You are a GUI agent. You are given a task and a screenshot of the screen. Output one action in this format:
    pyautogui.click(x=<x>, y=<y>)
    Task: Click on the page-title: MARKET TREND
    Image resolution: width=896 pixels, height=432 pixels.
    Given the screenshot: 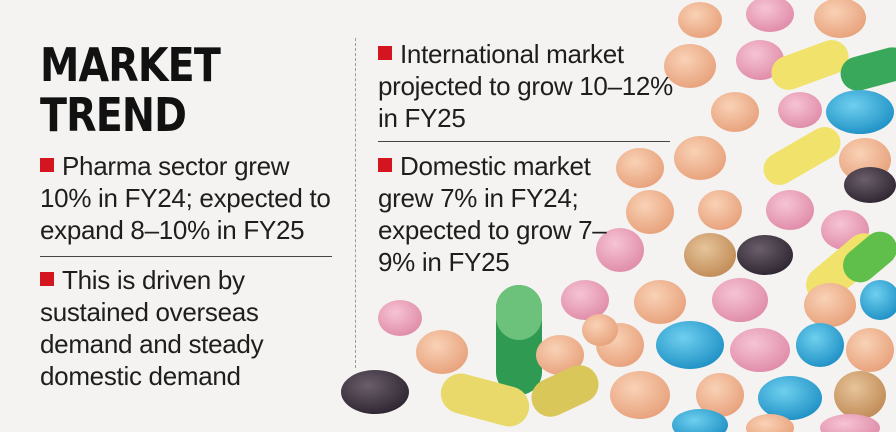 What is the action you would take?
    pyautogui.click(x=169, y=90)
    